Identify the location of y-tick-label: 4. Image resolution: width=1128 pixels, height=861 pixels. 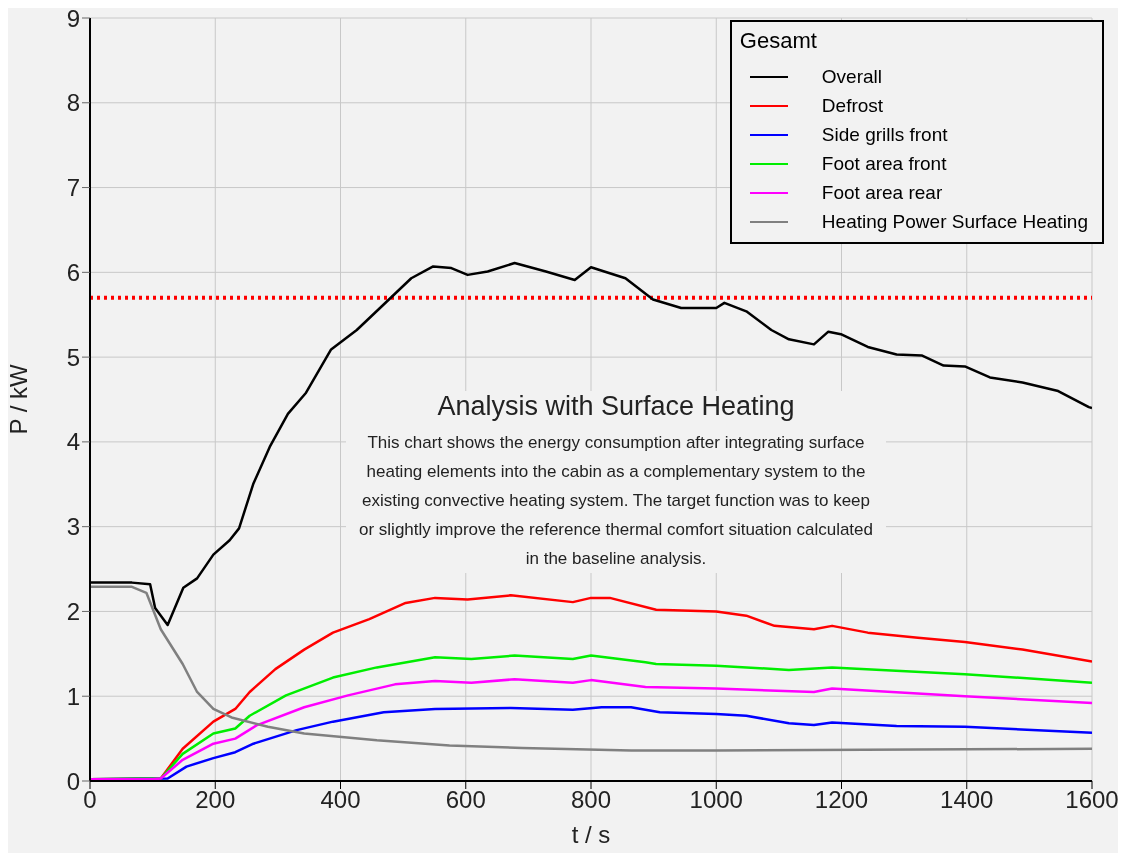
(73, 442).